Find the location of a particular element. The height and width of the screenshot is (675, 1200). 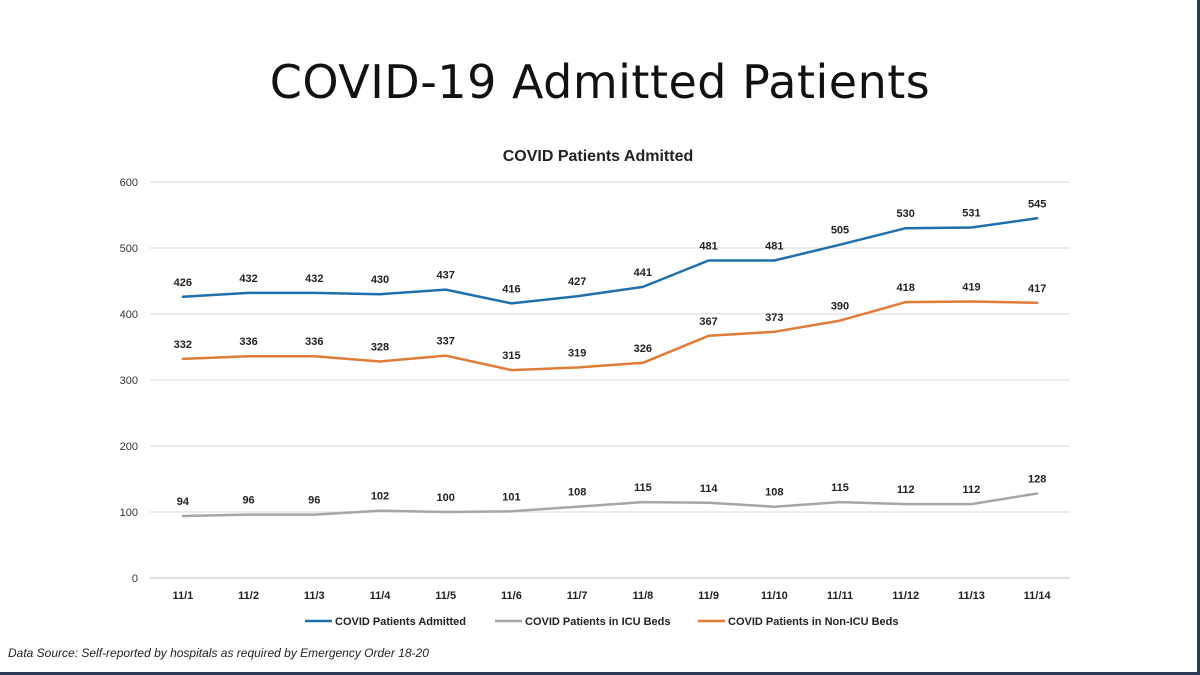

x-tick-label: 11/13 is located at coordinates (971, 596).